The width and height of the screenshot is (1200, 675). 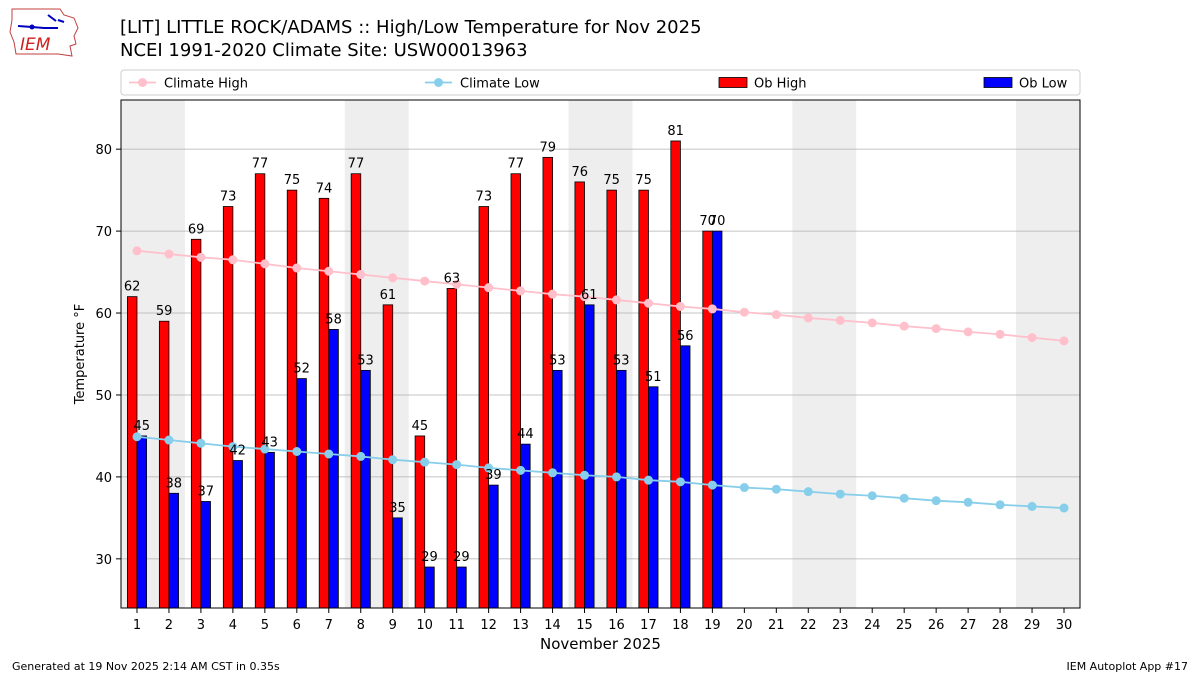 What do you see at coordinates (616, 625) in the screenshot?
I see `x-tick-label: 16` at bounding box center [616, 625].